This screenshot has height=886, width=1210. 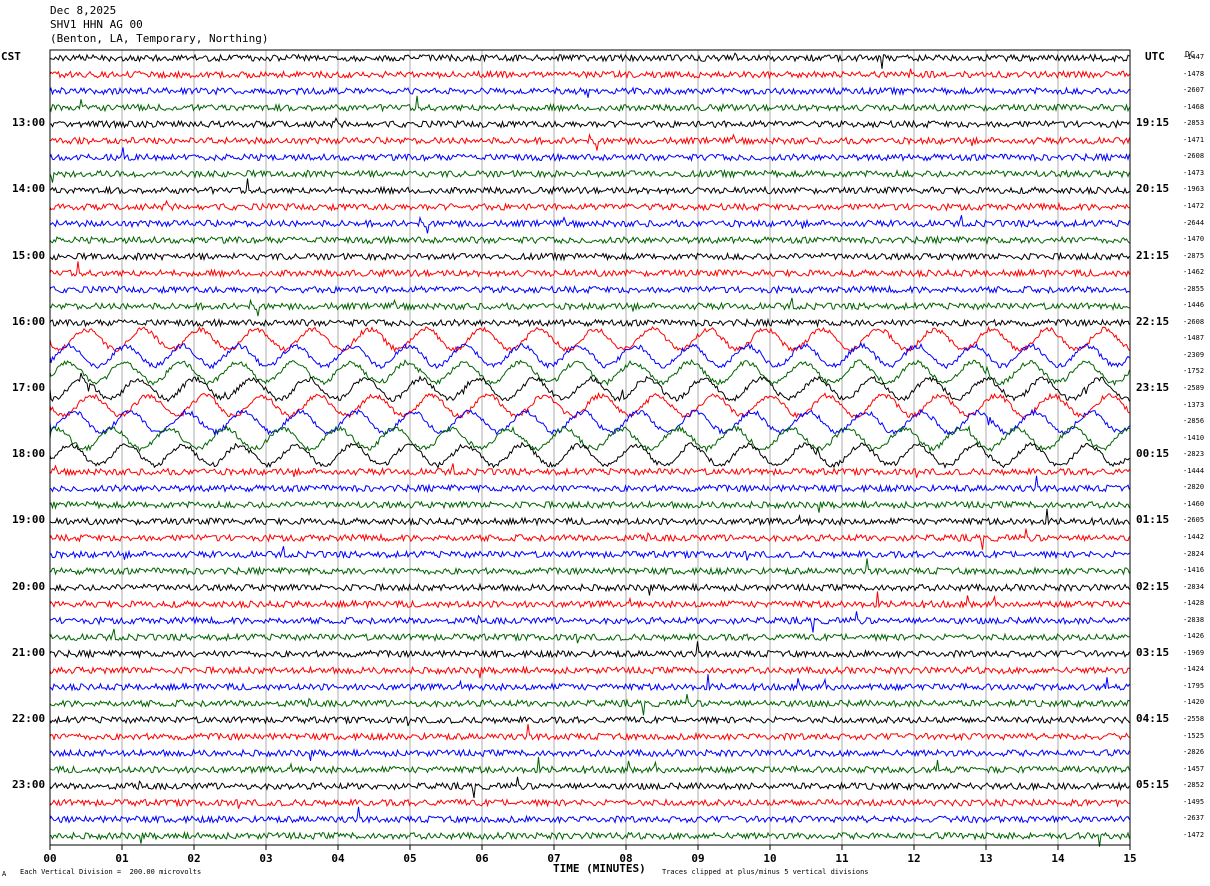 What do you see at coordinates (1153, 785) in the screenshot?
I see `right-hour-label: 05:15` at bounding box center [1153, 785].